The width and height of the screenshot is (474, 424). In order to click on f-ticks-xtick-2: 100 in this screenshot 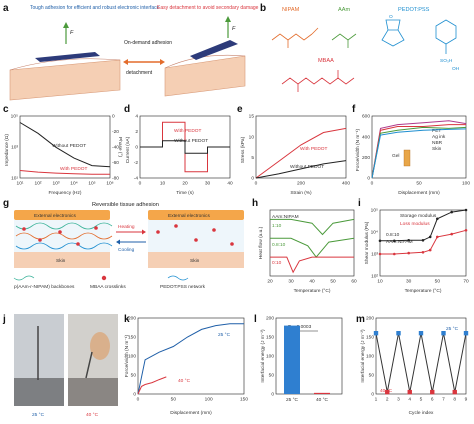, I will do `click(466, 184)`.